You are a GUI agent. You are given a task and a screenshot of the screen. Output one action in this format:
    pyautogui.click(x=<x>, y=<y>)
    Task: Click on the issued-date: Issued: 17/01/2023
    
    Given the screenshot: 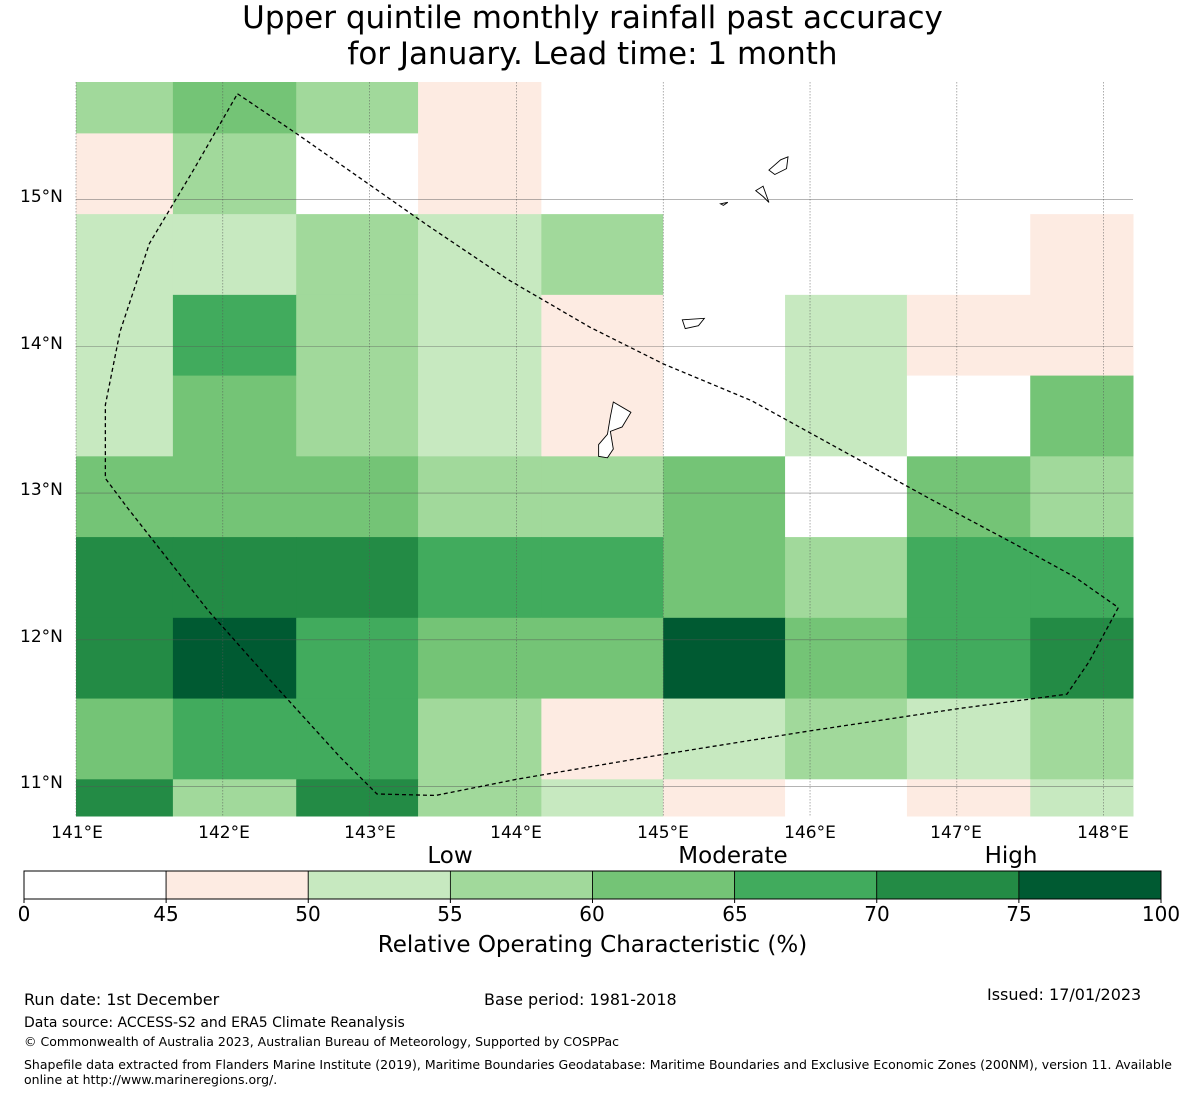 What is the action you would take?
    pyautogui.click(x=1064, y=994)
    